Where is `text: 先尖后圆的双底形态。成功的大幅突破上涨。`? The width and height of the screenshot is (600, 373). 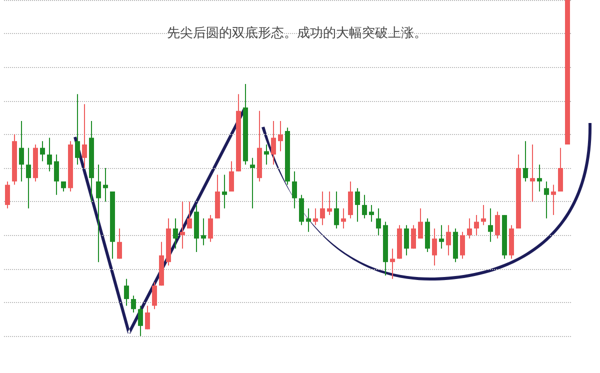
text: 先尖后圆的双底形态。成功的大幅突破上涨。 is located at coordinates (297, 33).